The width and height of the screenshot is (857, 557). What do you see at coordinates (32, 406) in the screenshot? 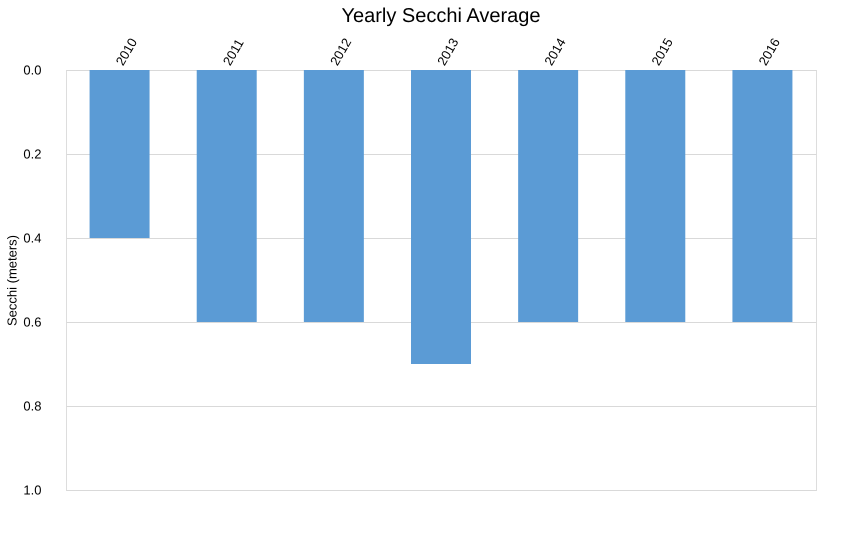
I see `y-tick-label: 0.8` at bounding box center [32, 406].